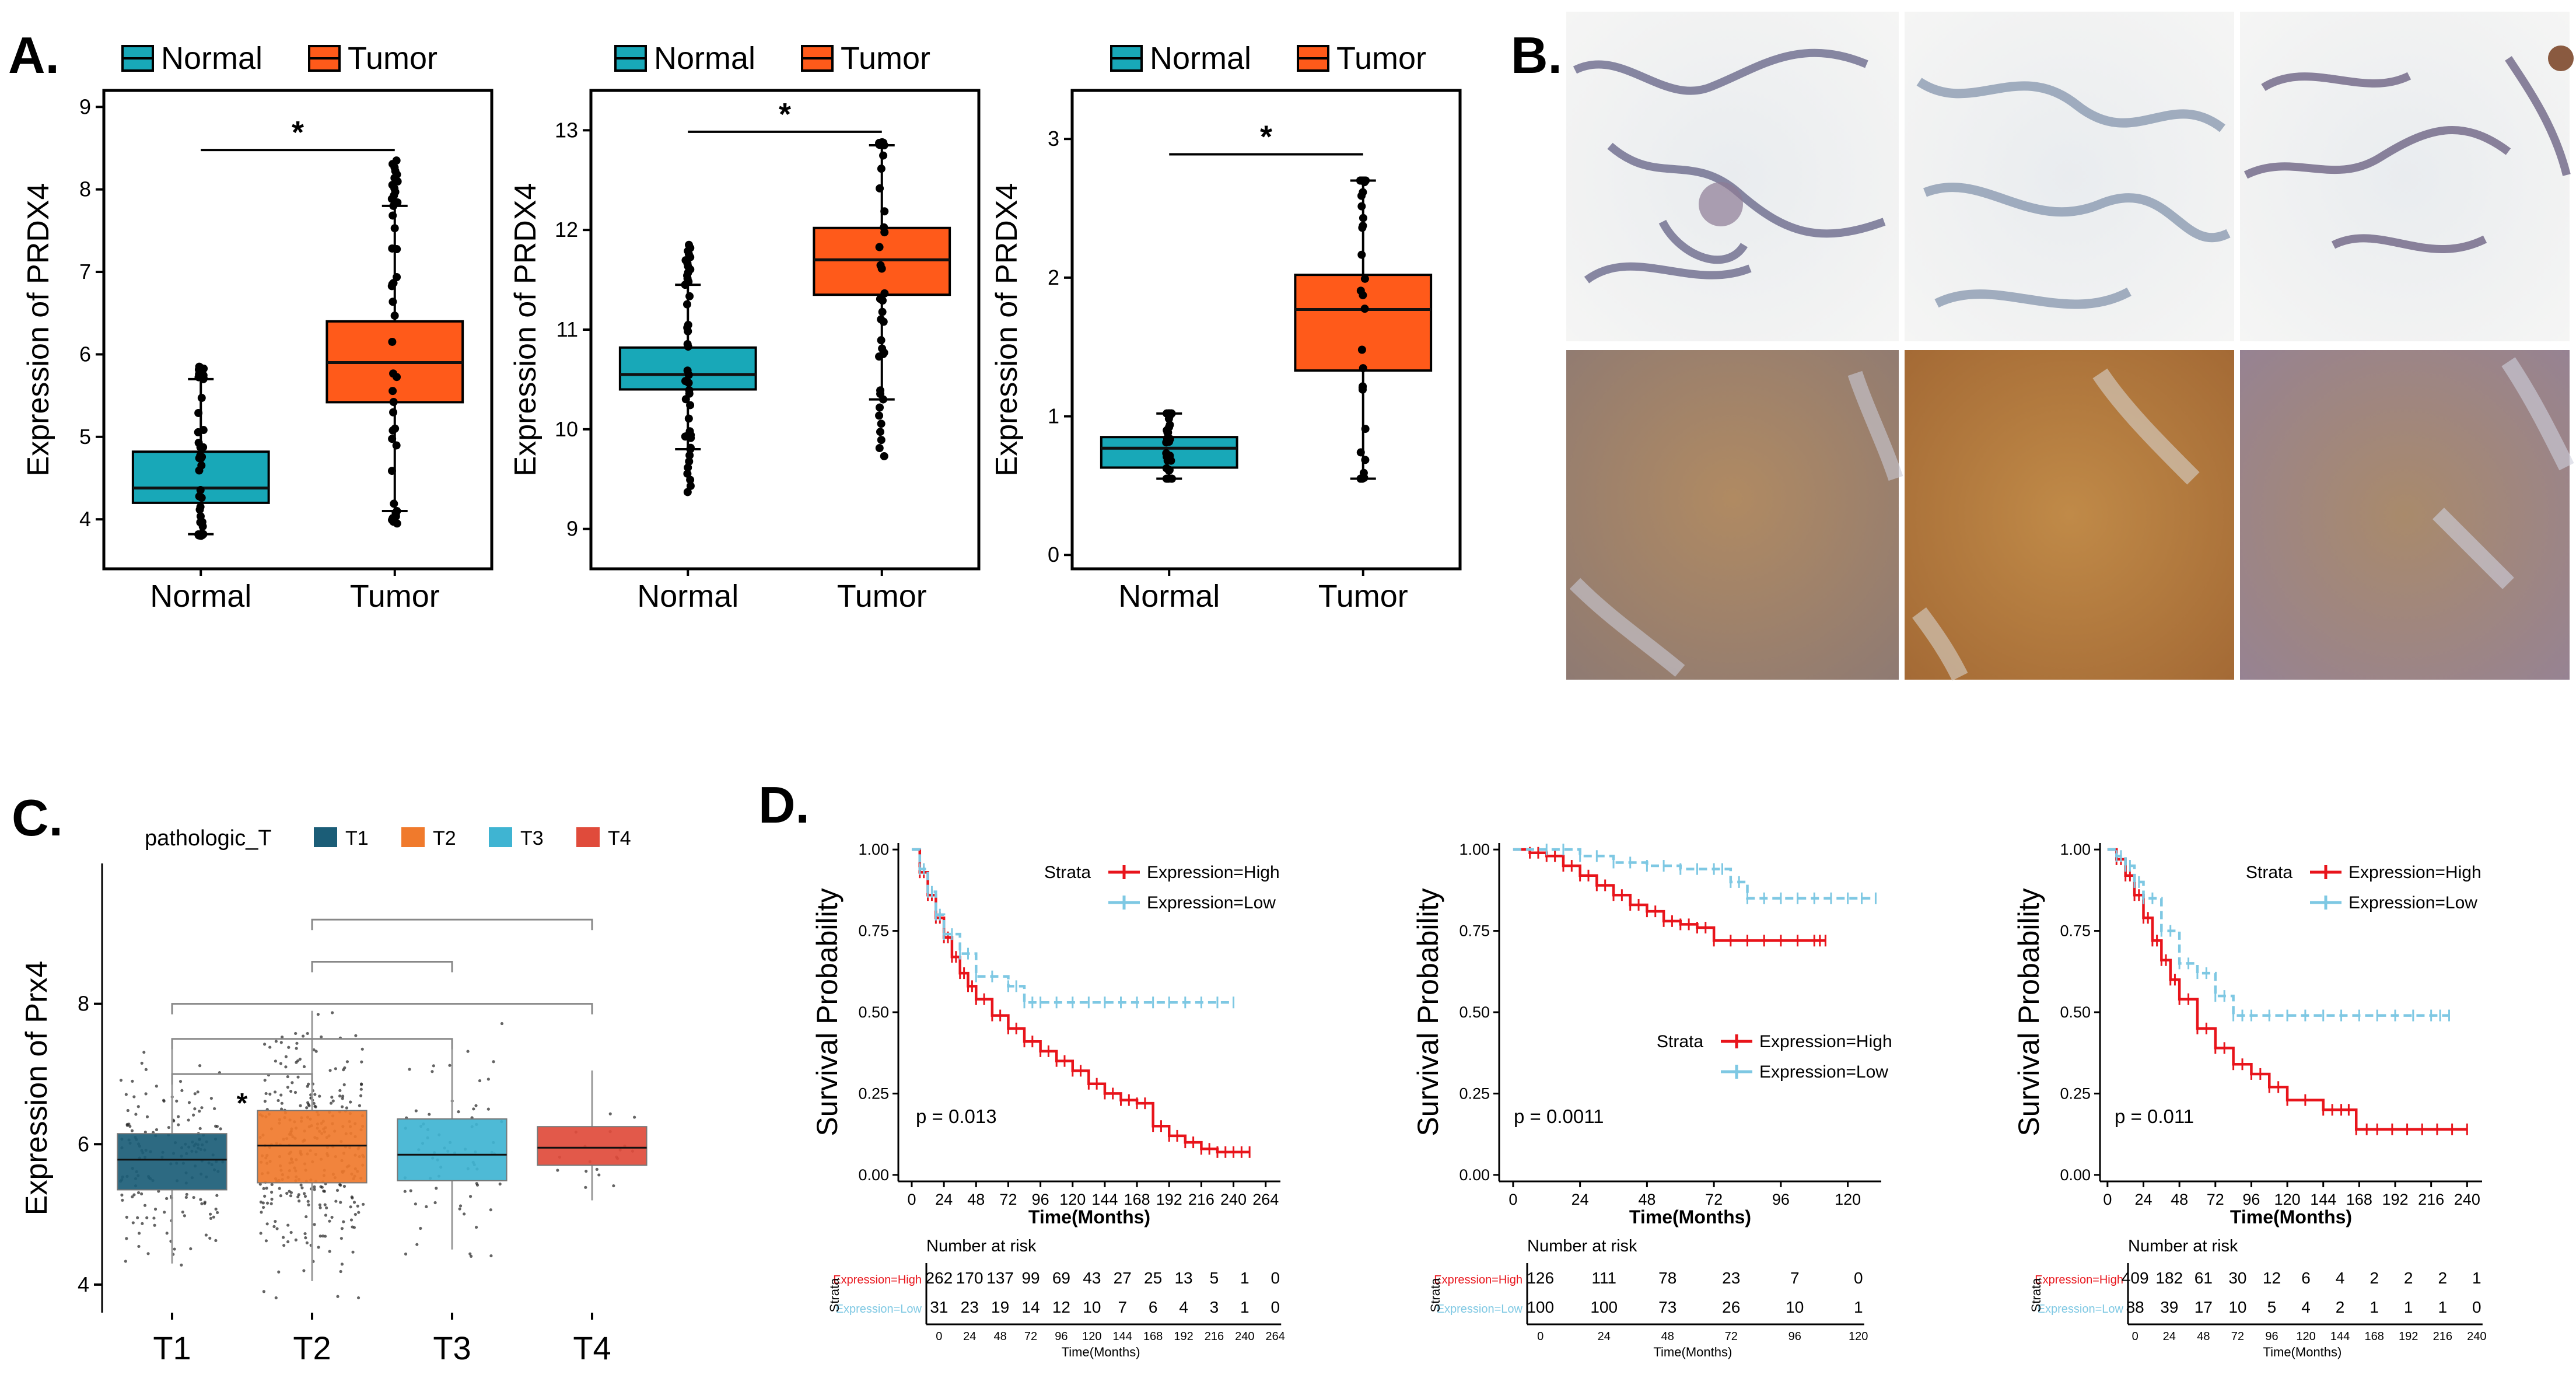 The width and height of the screenshot is (2576, 1385). Describe the element at coordinates (1475, 1093) in the screenshot. I see `y-tick-label: 0.25` at that location.